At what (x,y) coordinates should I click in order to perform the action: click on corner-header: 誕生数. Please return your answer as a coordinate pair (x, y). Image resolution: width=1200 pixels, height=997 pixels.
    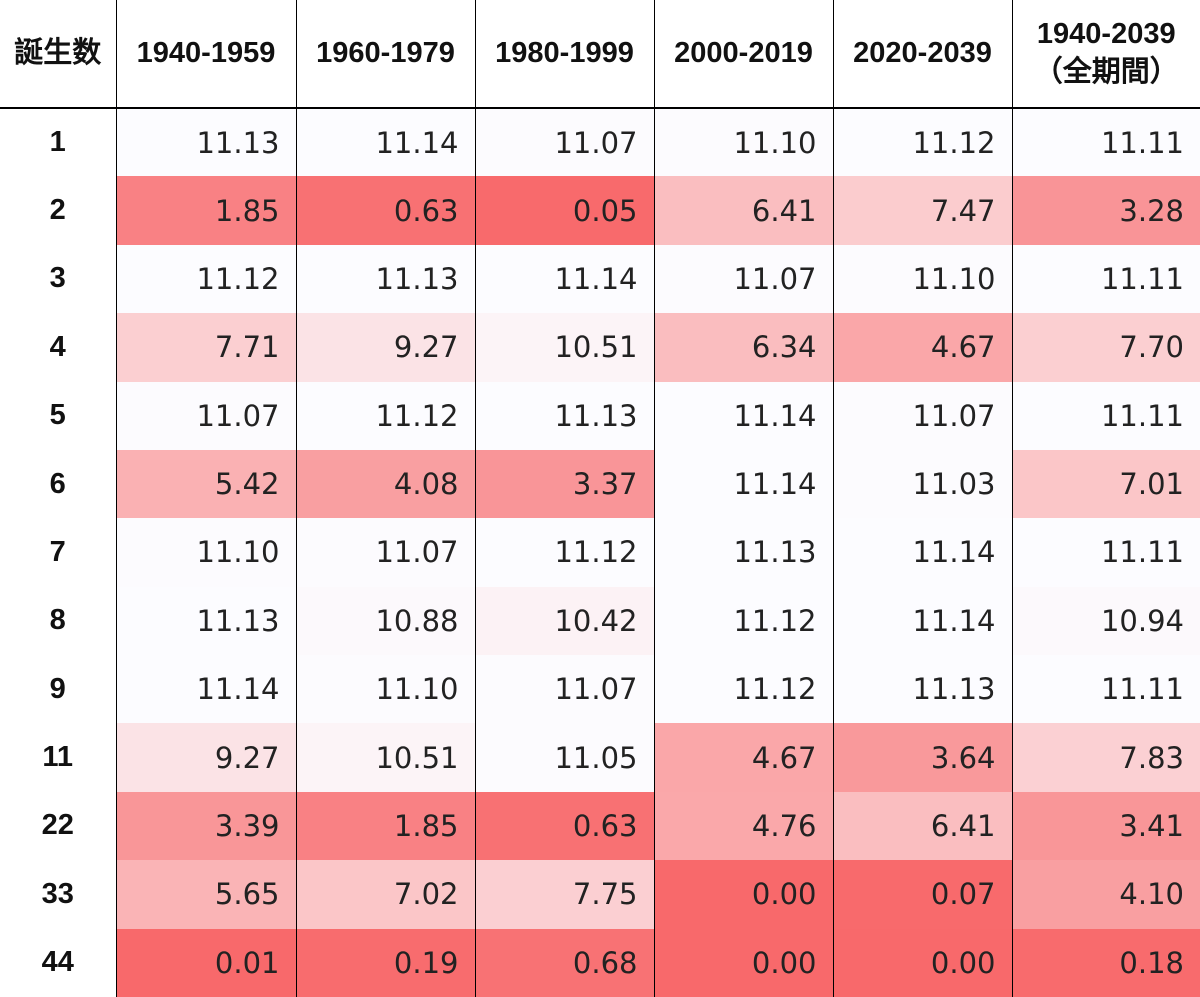
    Looking at the image, I should click on (58, 54).